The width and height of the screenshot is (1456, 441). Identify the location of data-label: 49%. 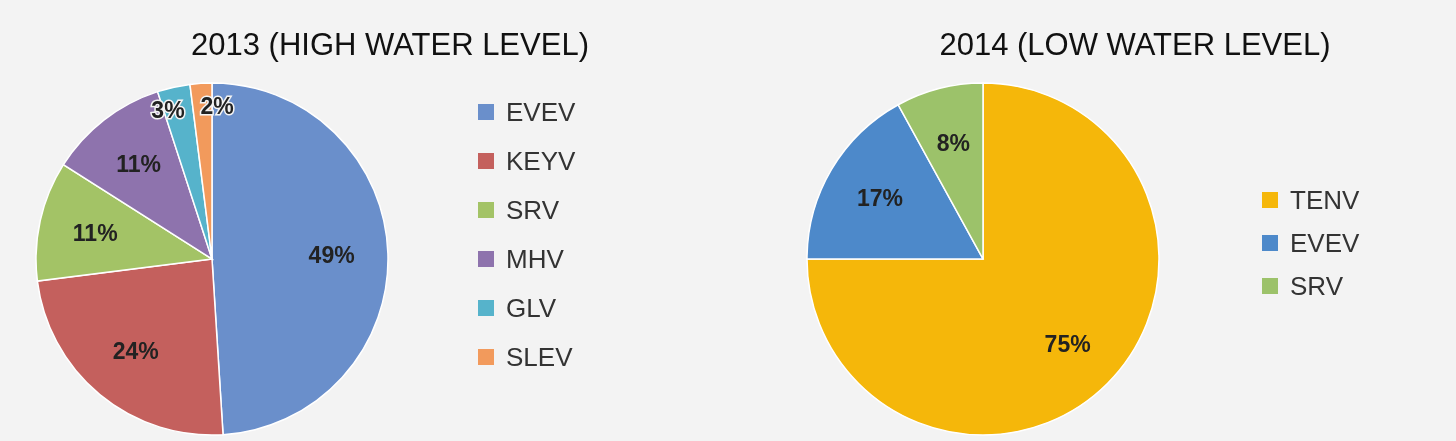
(331, 255).